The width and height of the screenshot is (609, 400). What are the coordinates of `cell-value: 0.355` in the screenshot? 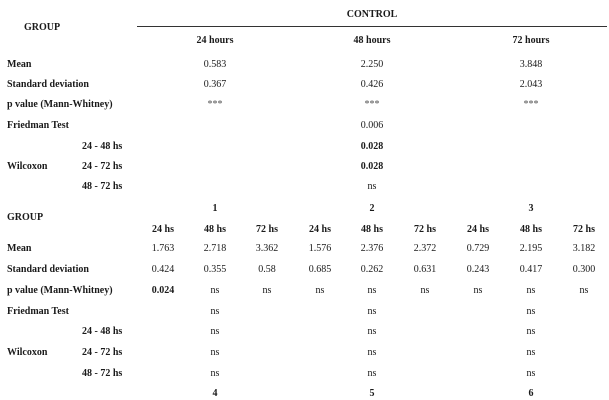 It's located at (215, 269).